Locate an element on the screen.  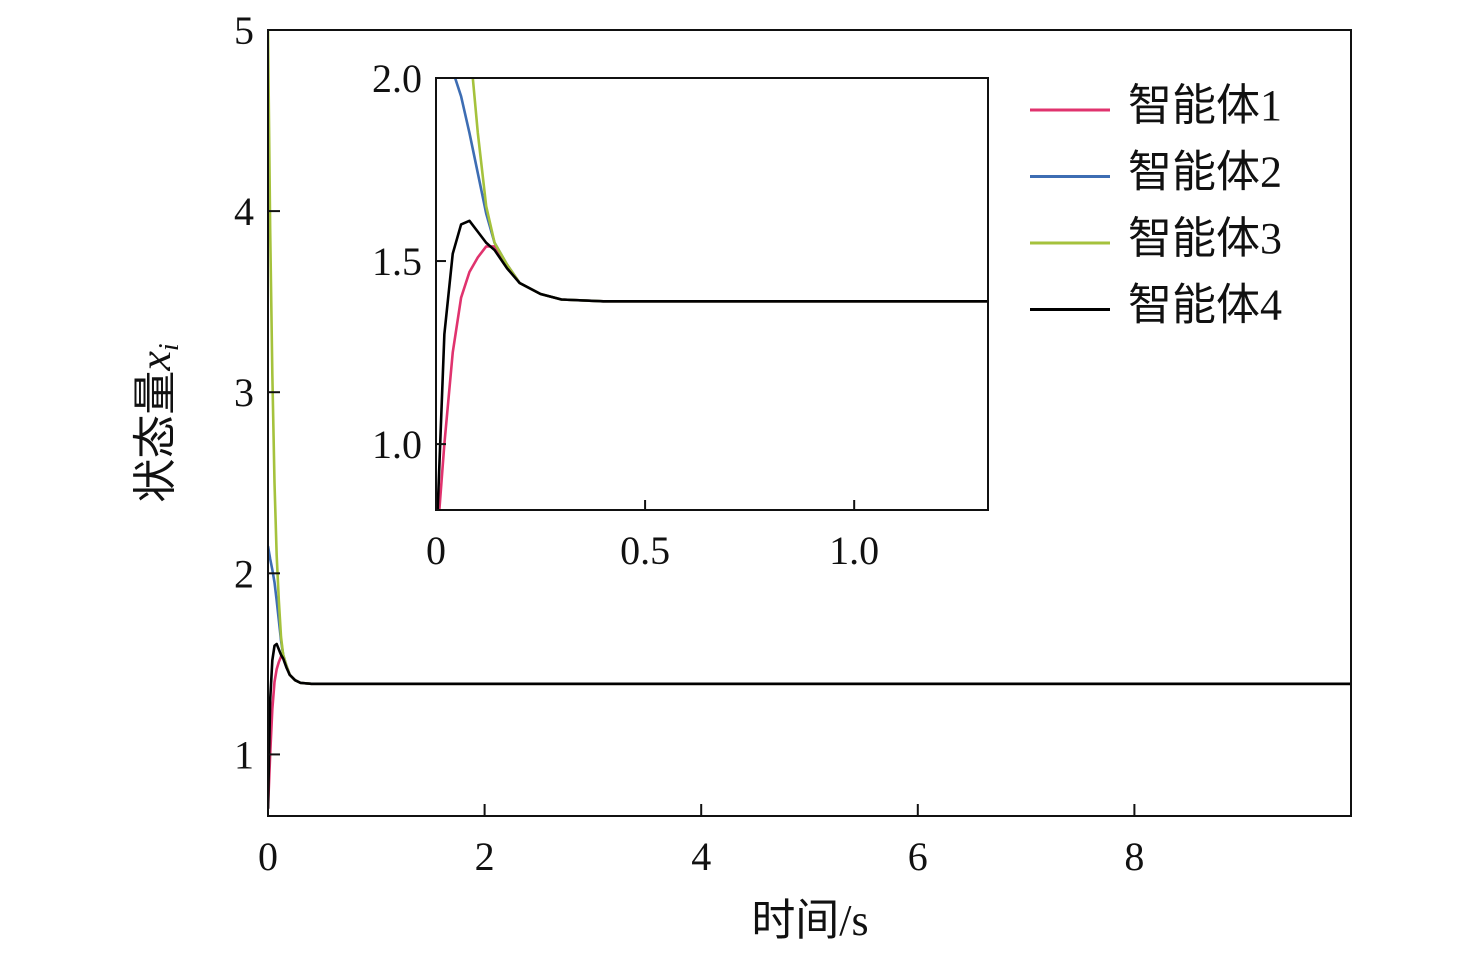
legend-label: 智能体4 is located at coordinates (1205, 305).